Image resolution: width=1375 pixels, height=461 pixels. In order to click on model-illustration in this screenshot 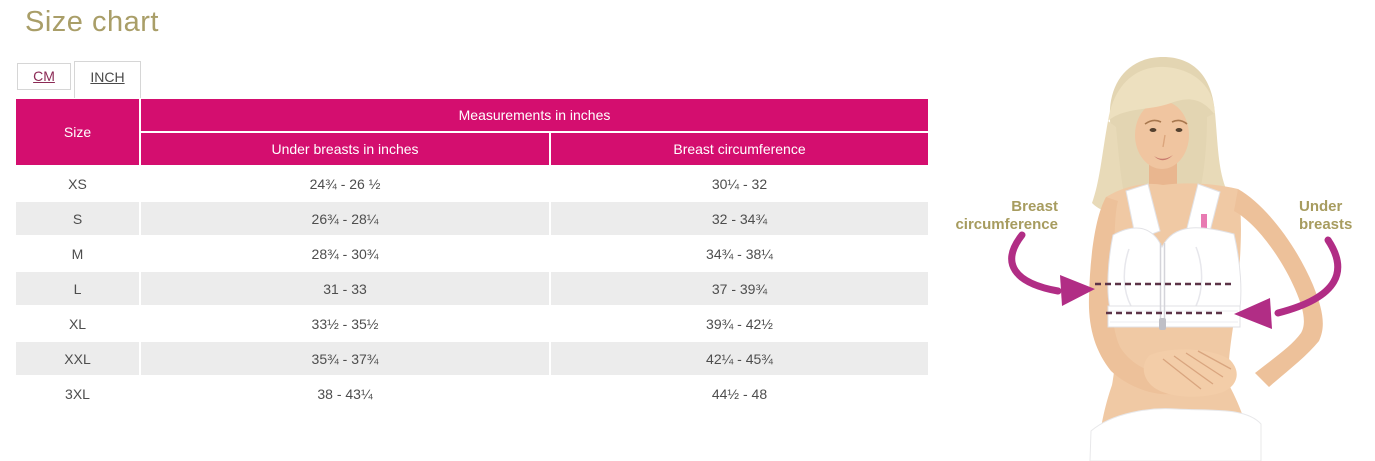, I will do `click(1205, 259)`.